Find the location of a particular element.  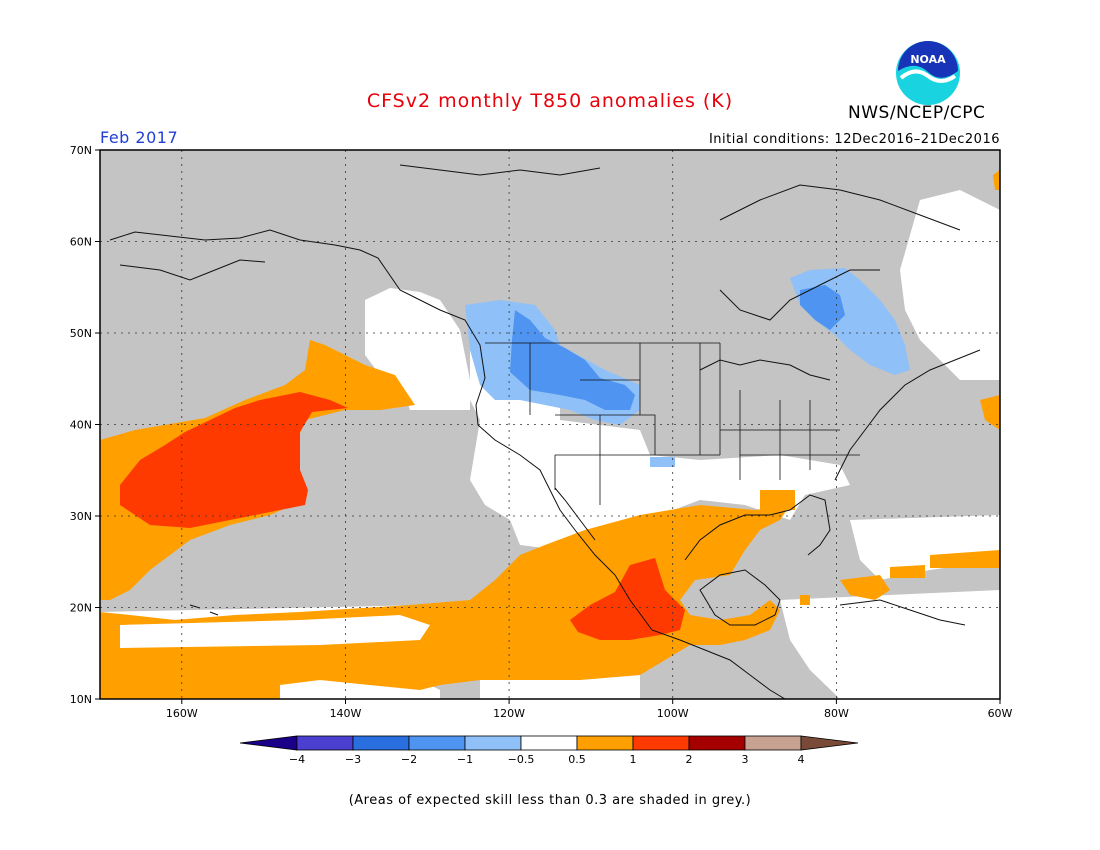

legend-label: −2 is located at coordinates (409, 759).